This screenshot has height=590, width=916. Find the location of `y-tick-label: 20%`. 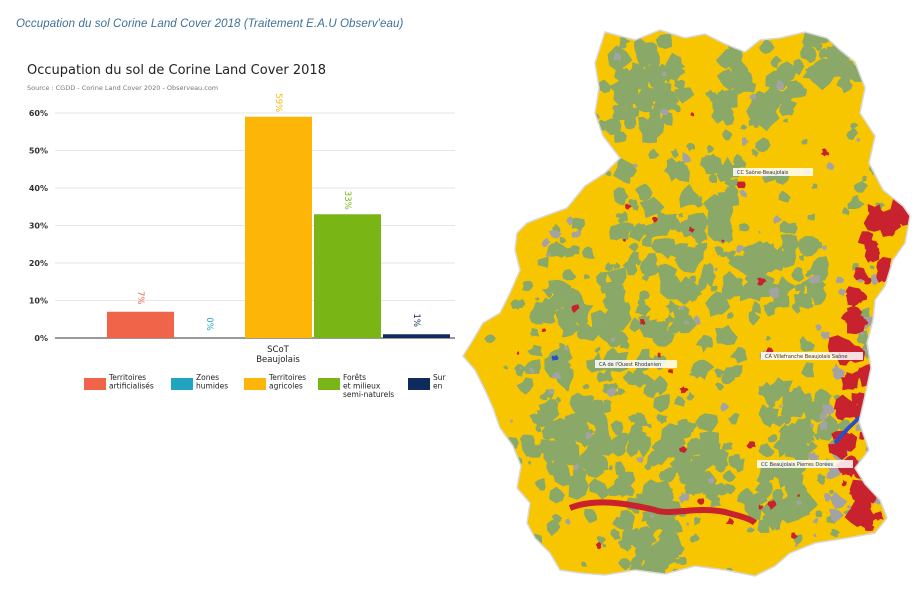

y-tick-label: 20% is located at coordinates (38, 263).